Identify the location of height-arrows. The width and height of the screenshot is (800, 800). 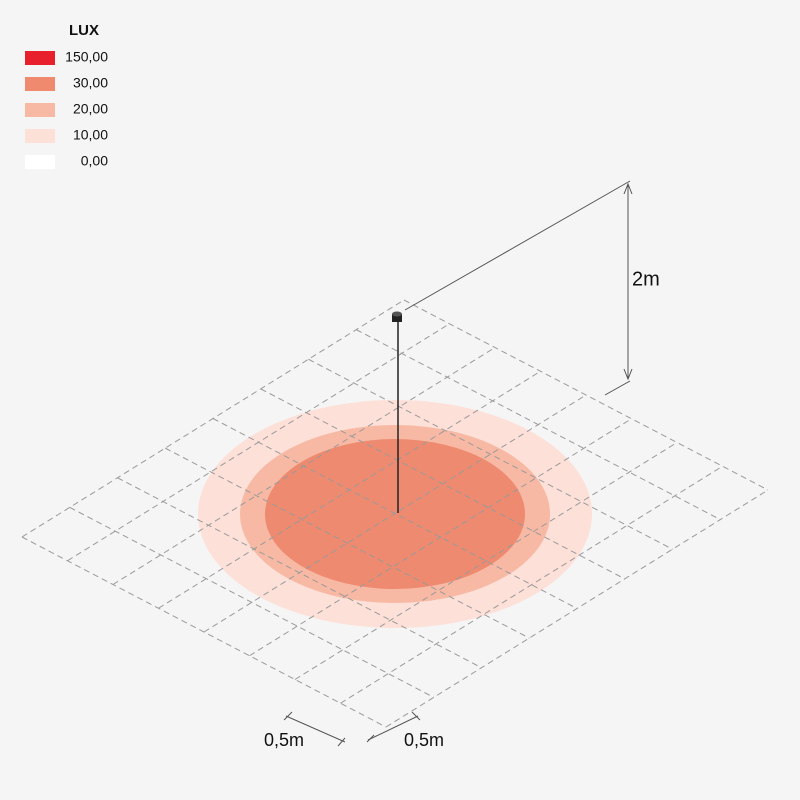
(628, 281).